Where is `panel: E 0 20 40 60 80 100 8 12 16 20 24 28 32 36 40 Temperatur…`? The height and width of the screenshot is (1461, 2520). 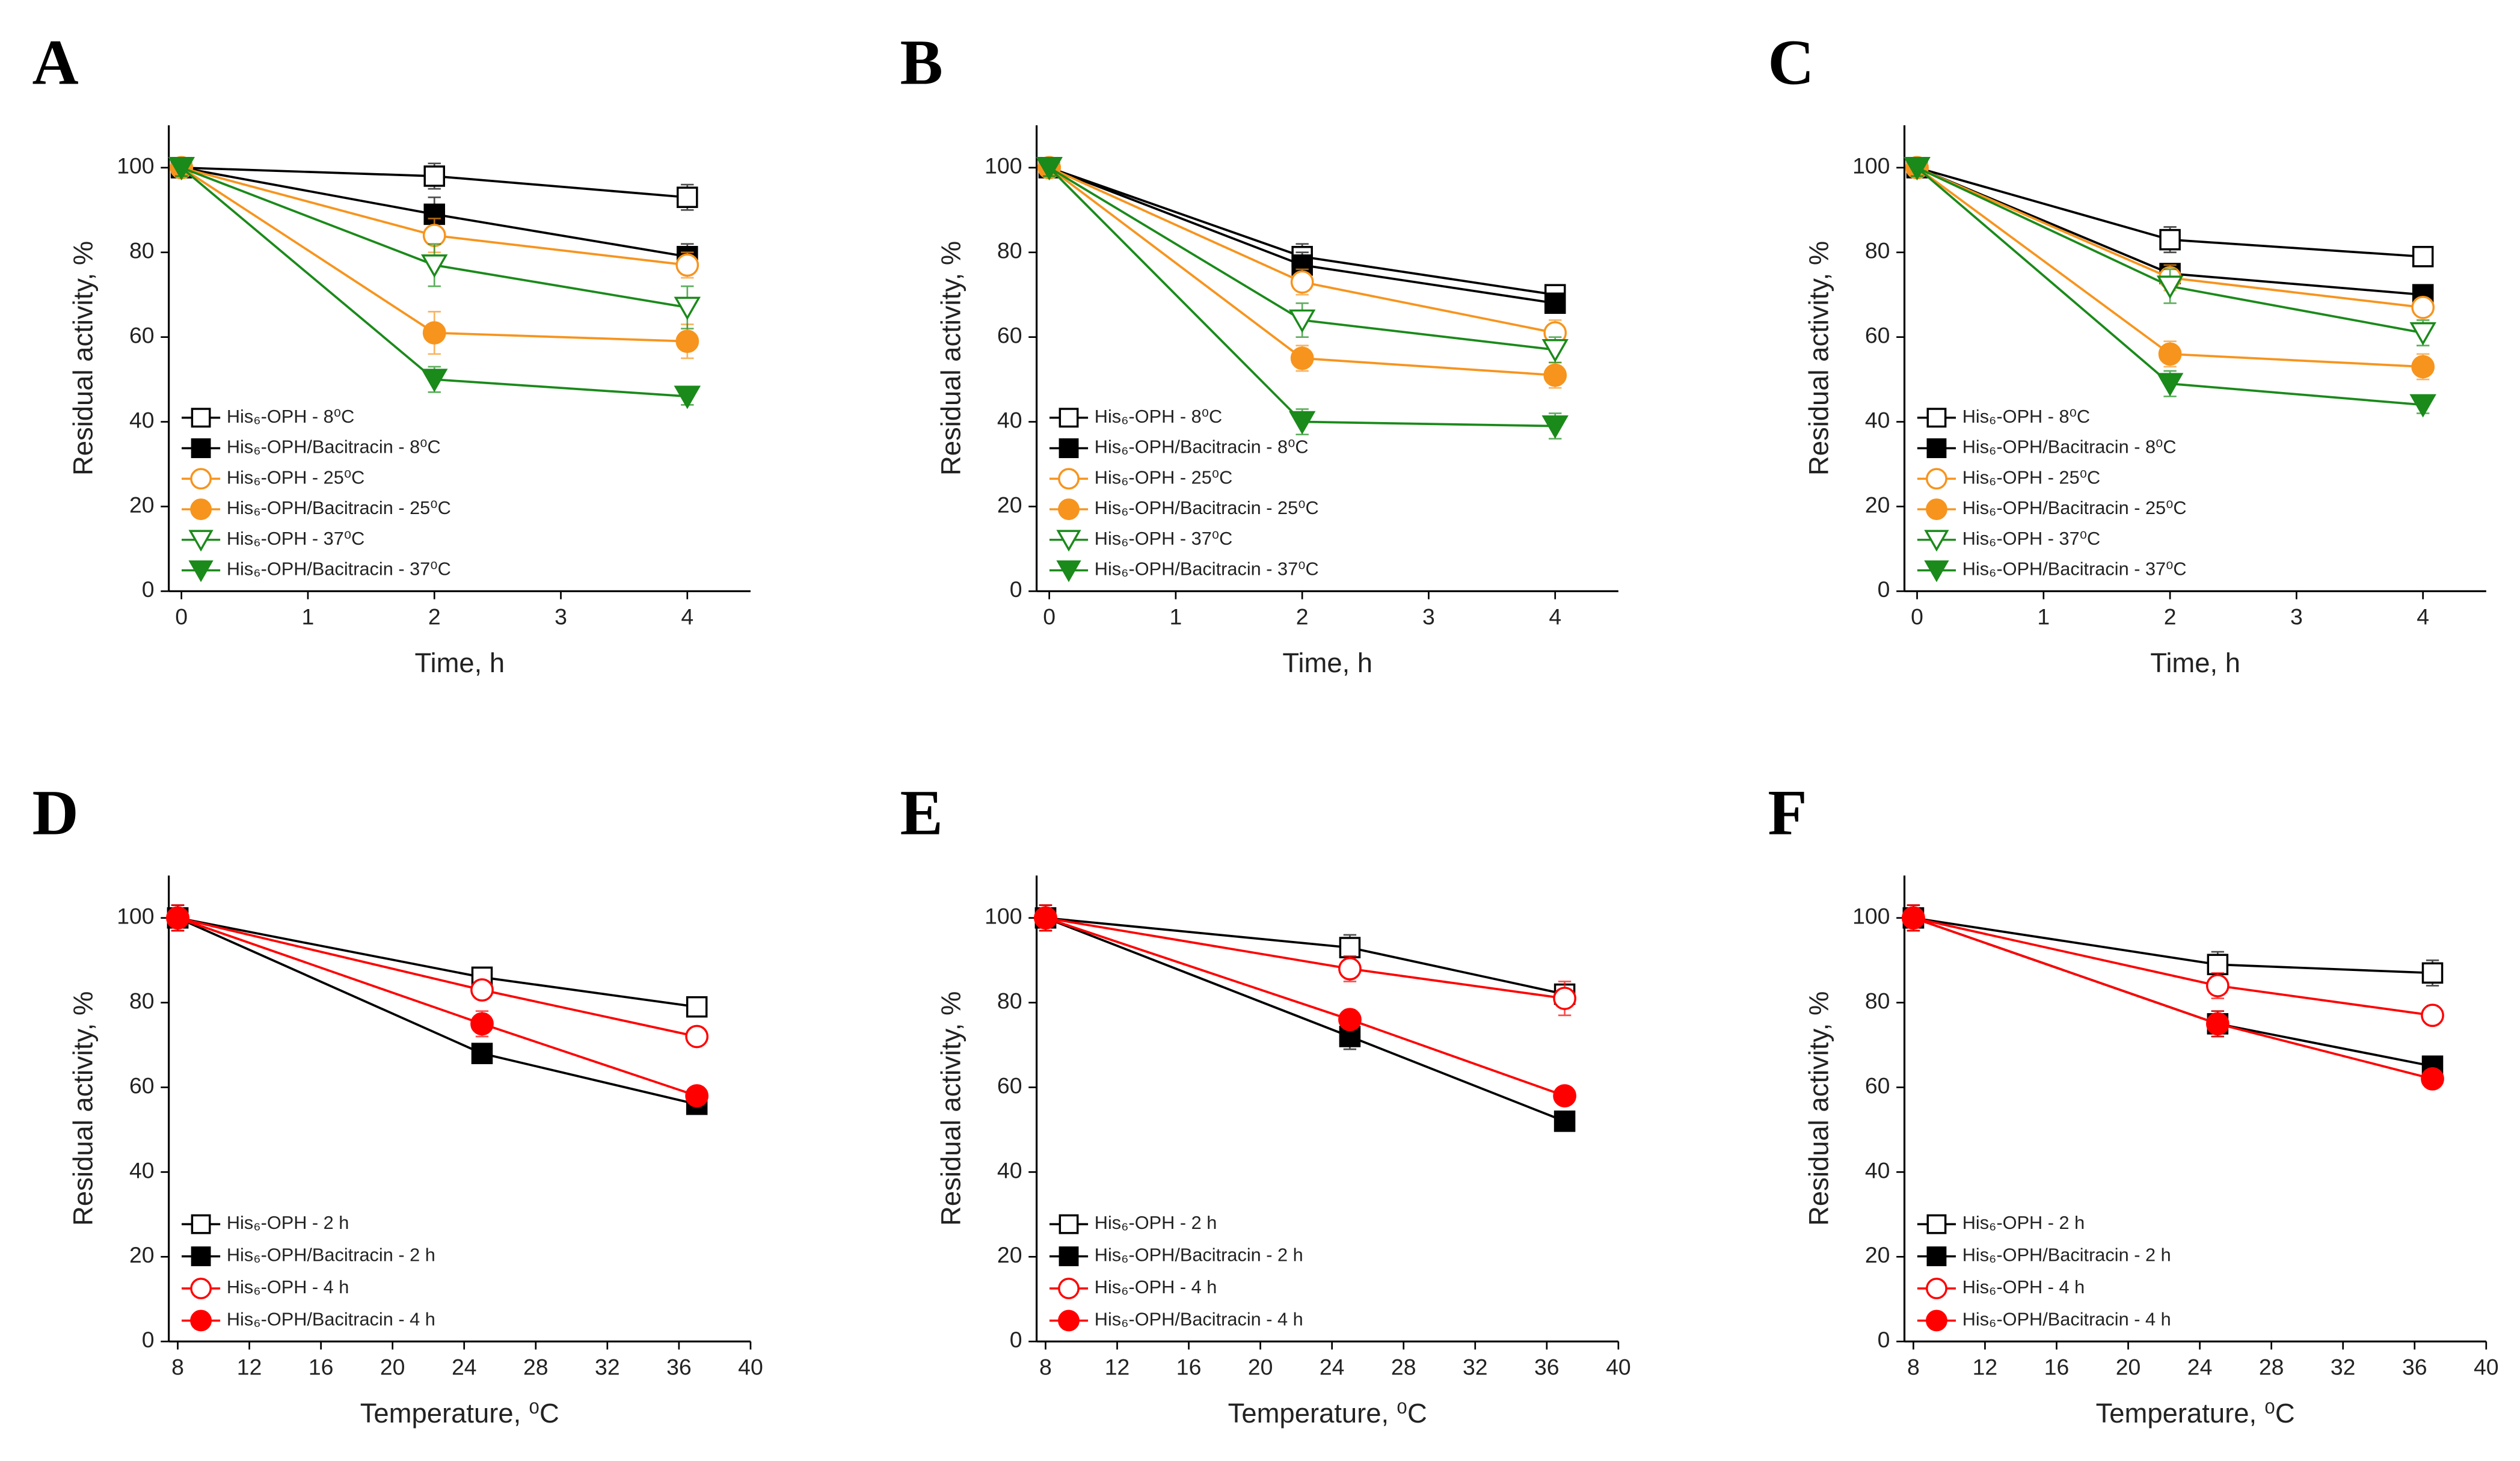 panel: E 0 20 40 60 80 100 8 12 16 20 24 28 32 36 40 Temperatur… is located at coordinates (1265, 1103).